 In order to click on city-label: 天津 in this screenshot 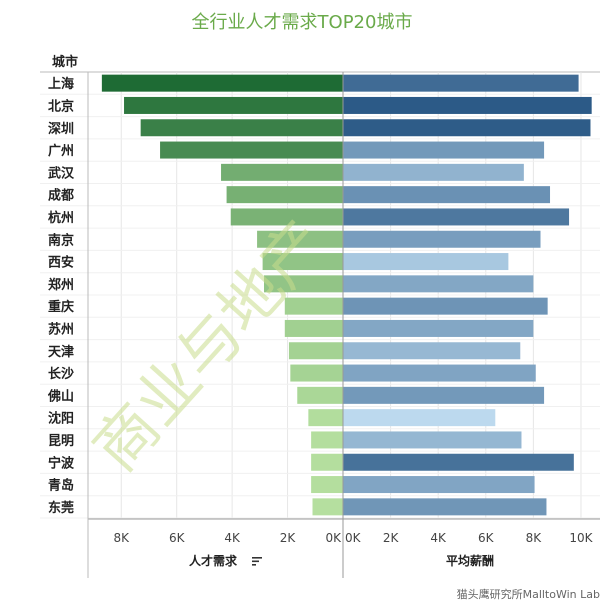, I will do `click(61, 352)`.